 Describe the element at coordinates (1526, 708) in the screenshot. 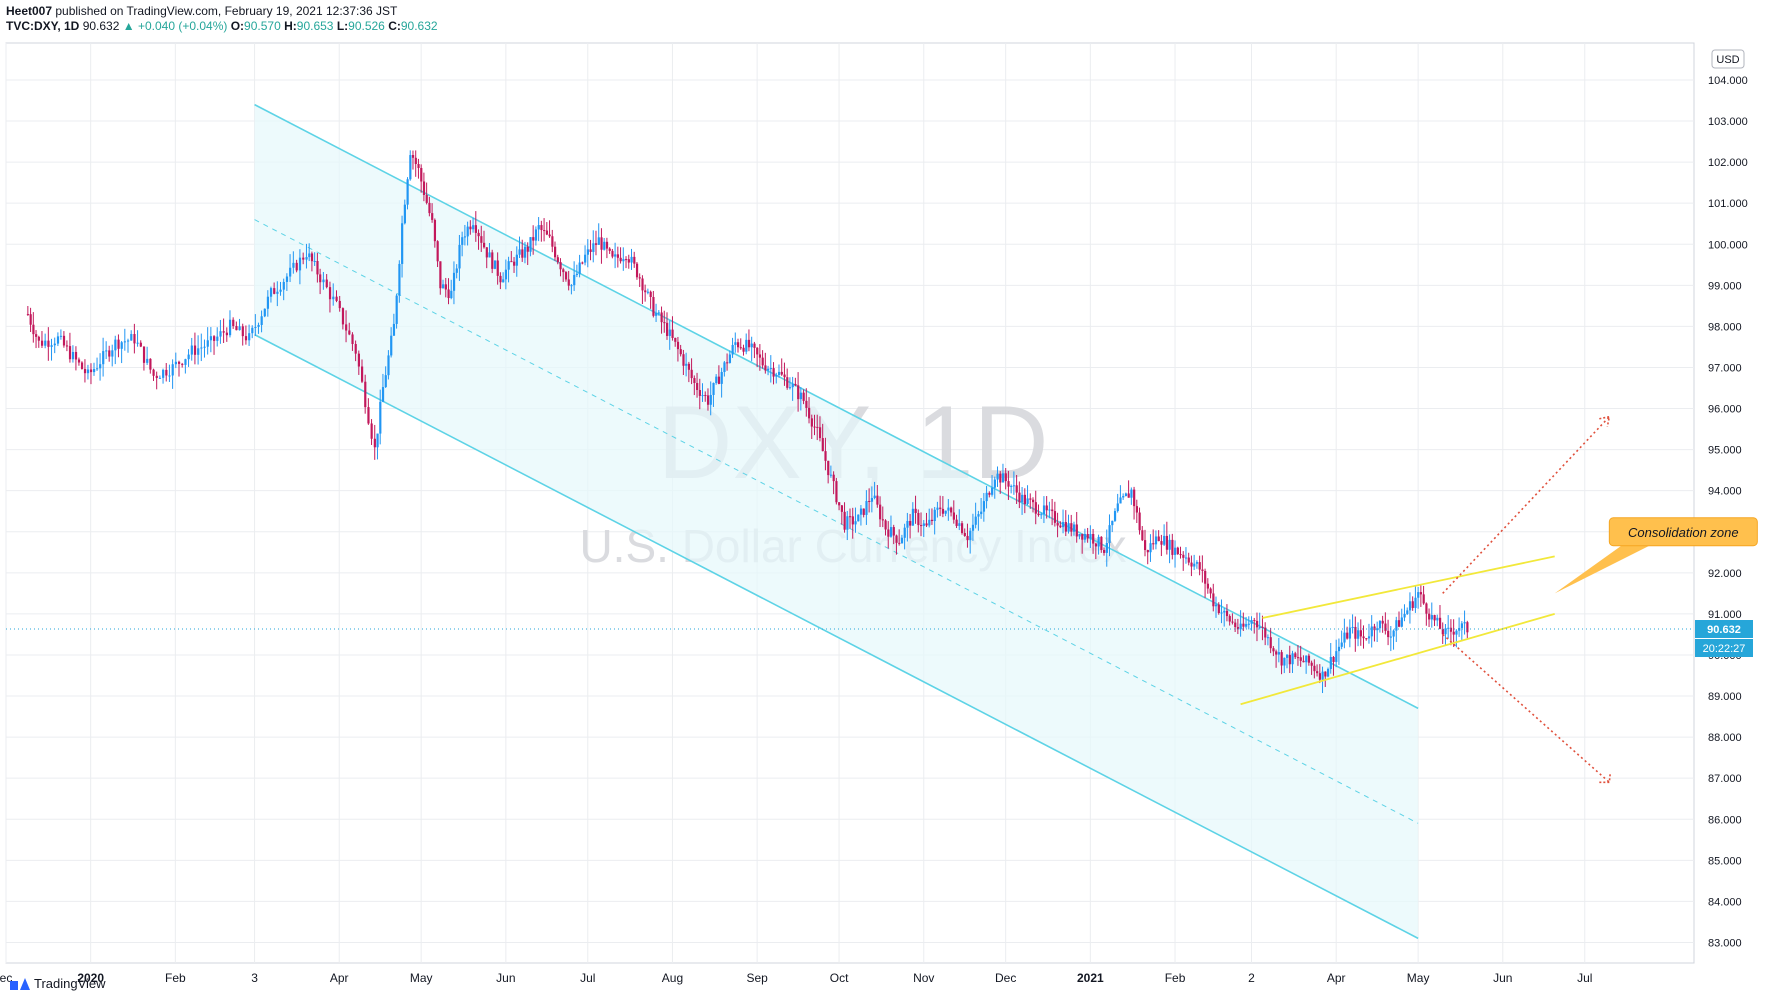

I see `bearish-projection-arrow` at that location.